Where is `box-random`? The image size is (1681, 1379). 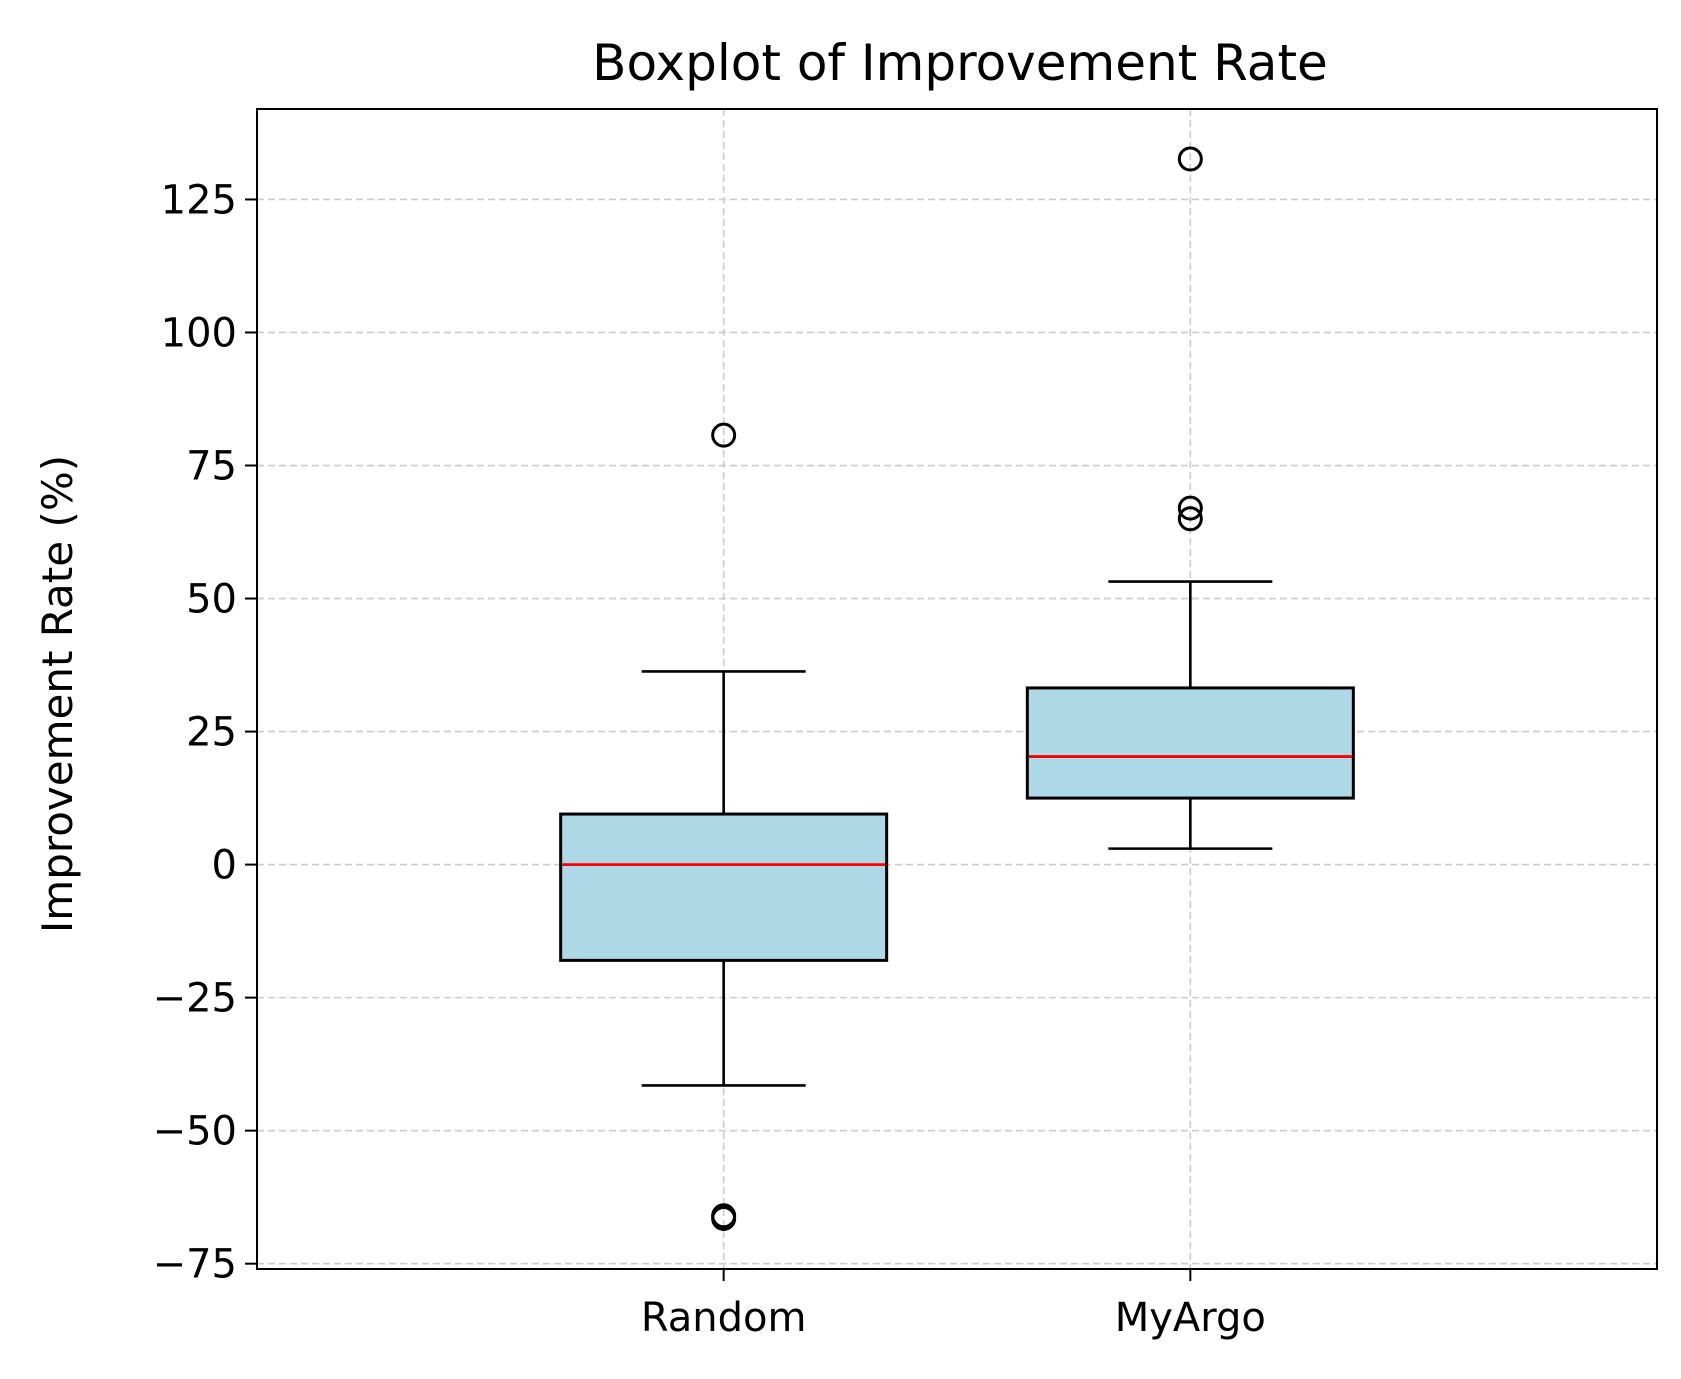
box-random is located at coordinates (724, 887).